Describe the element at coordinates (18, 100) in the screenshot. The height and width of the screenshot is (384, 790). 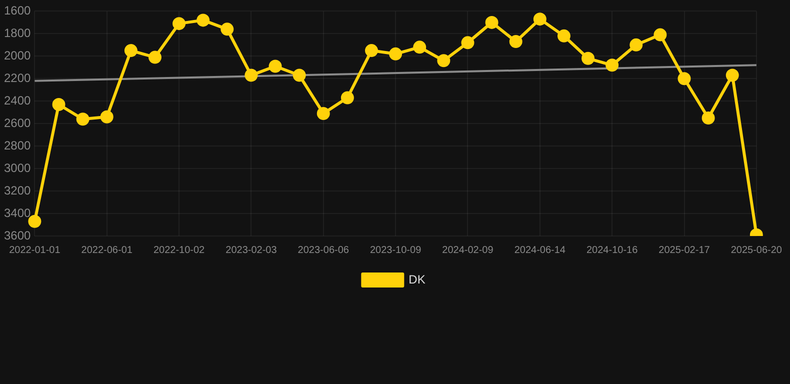
I see `y-tick-label: 2400` at that location.